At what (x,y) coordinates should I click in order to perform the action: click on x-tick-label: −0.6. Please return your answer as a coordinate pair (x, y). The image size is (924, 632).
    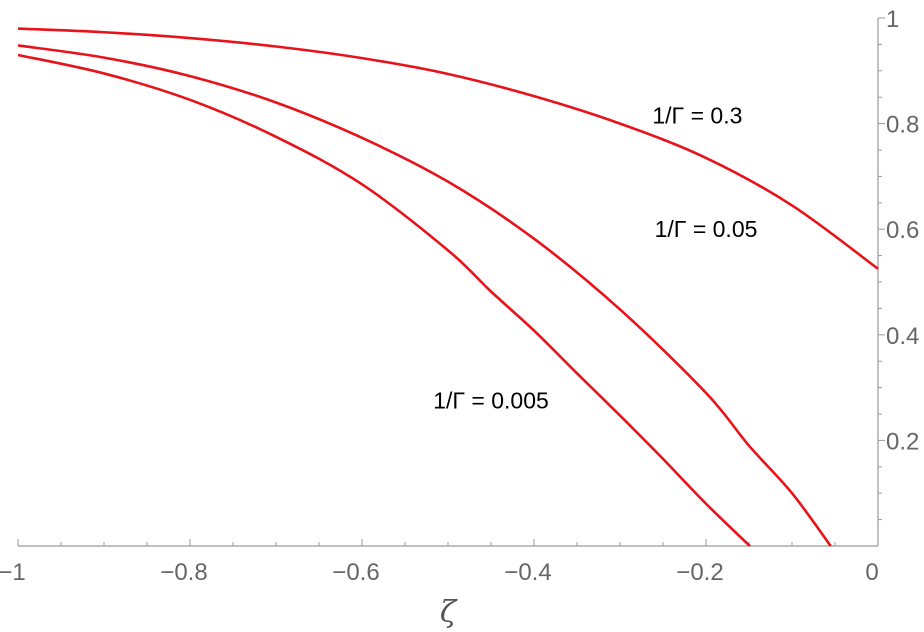
    Looking at the image, I should click on (355, 572).